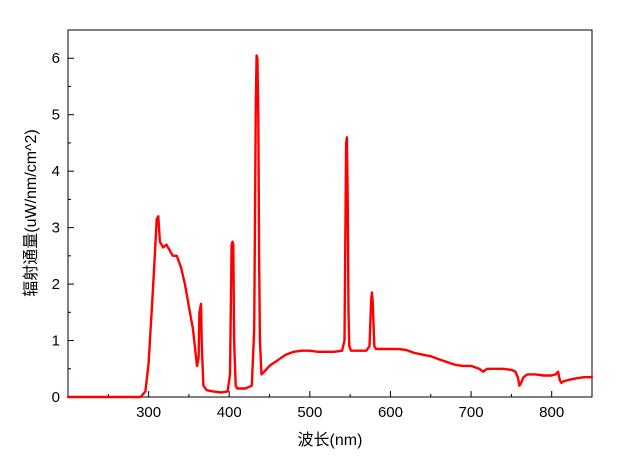 The image size is (622, 466). What do you see at coordinates (330, 440) in the screenshot?
I see `x-axis-label: 波长(nm)` at bounding box center [330, 440].